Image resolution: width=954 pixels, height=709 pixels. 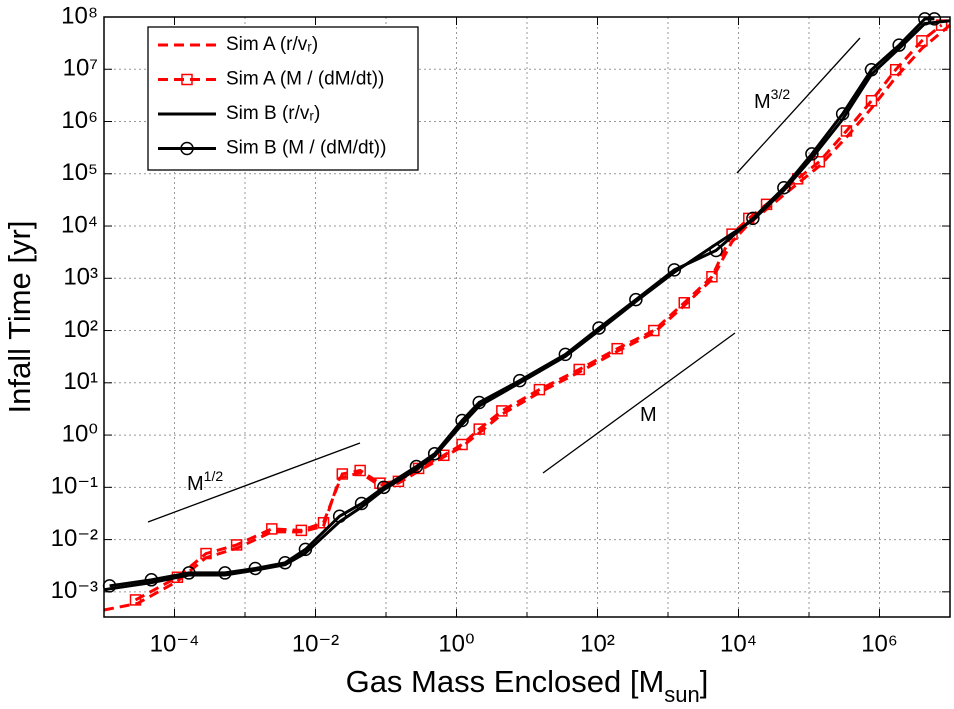 What do you see at coordinates (19, 317) in the screenshot?
I see `y-axis-label: Infall Time [yr]` at bounding box center [19, 317].